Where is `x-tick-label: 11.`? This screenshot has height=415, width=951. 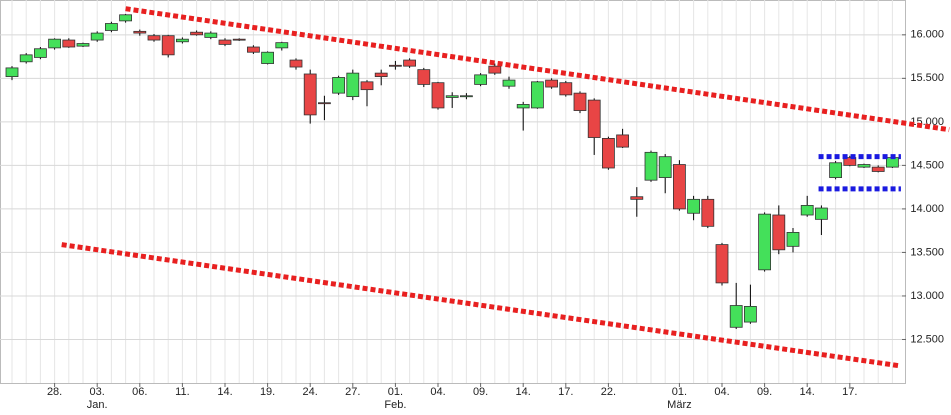 x-tick-label: 11. is located at coordinates (182, 392).